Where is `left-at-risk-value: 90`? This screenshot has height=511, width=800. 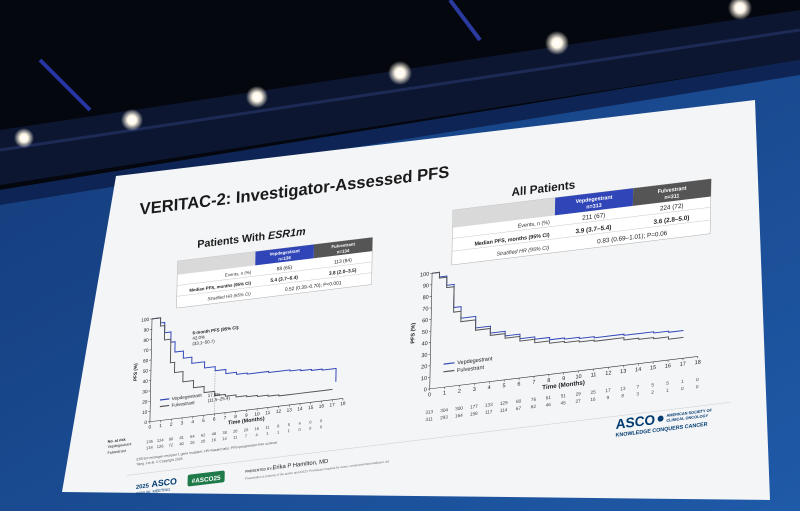
left-at-risk-value: 90 is located at coordinates (171, 439).